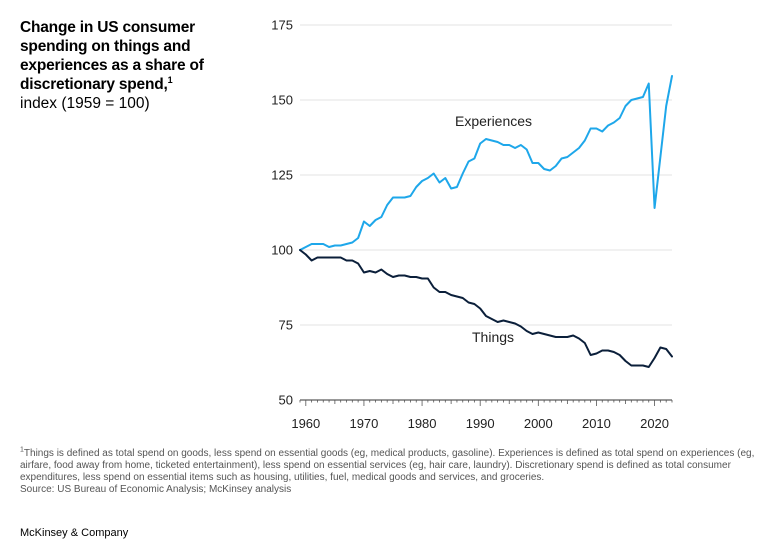 The image size is (778, 550). Describe the element at coordinates (363, 423) in the screenshot. I see `x-tick-label: 1970` at that location.